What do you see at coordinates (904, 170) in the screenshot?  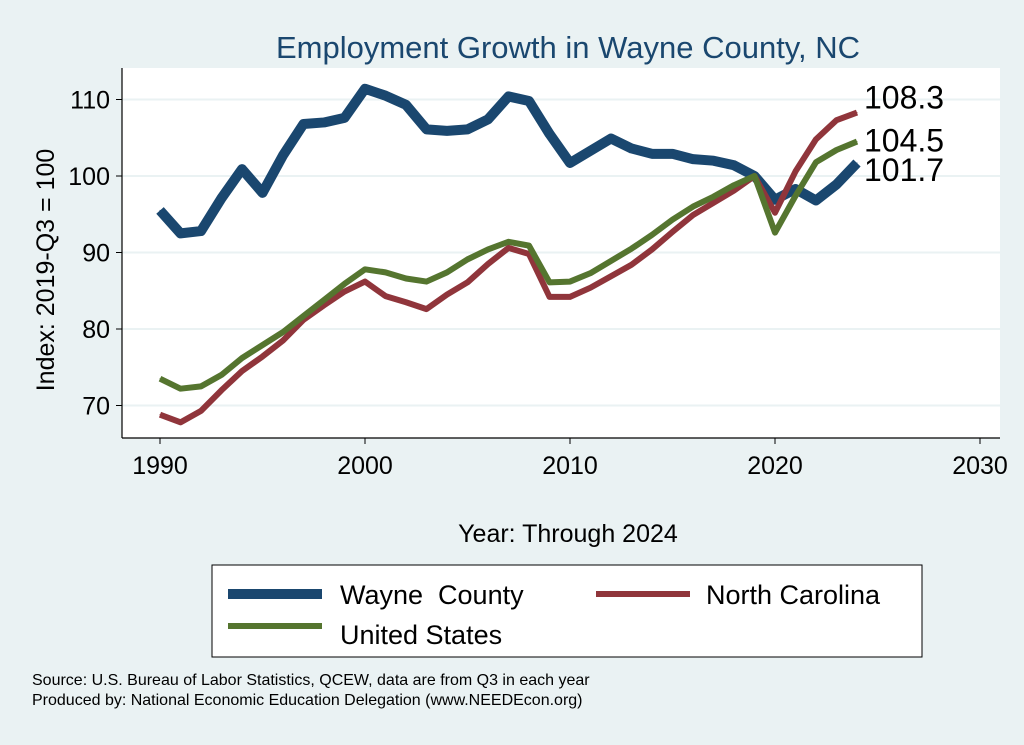 I see `end-label: 101.7` at bounding box center [904, 170].